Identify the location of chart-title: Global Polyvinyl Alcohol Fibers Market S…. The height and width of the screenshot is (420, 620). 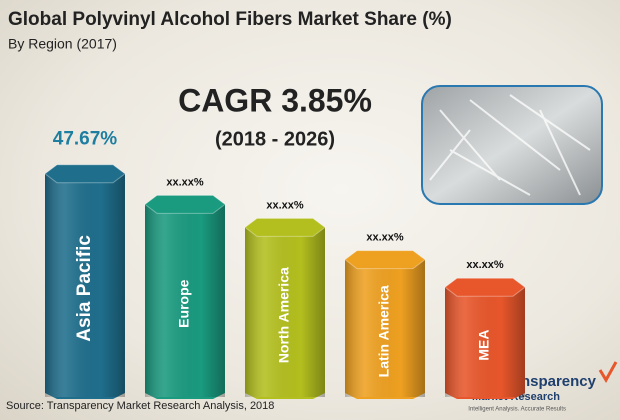
(230, 19).